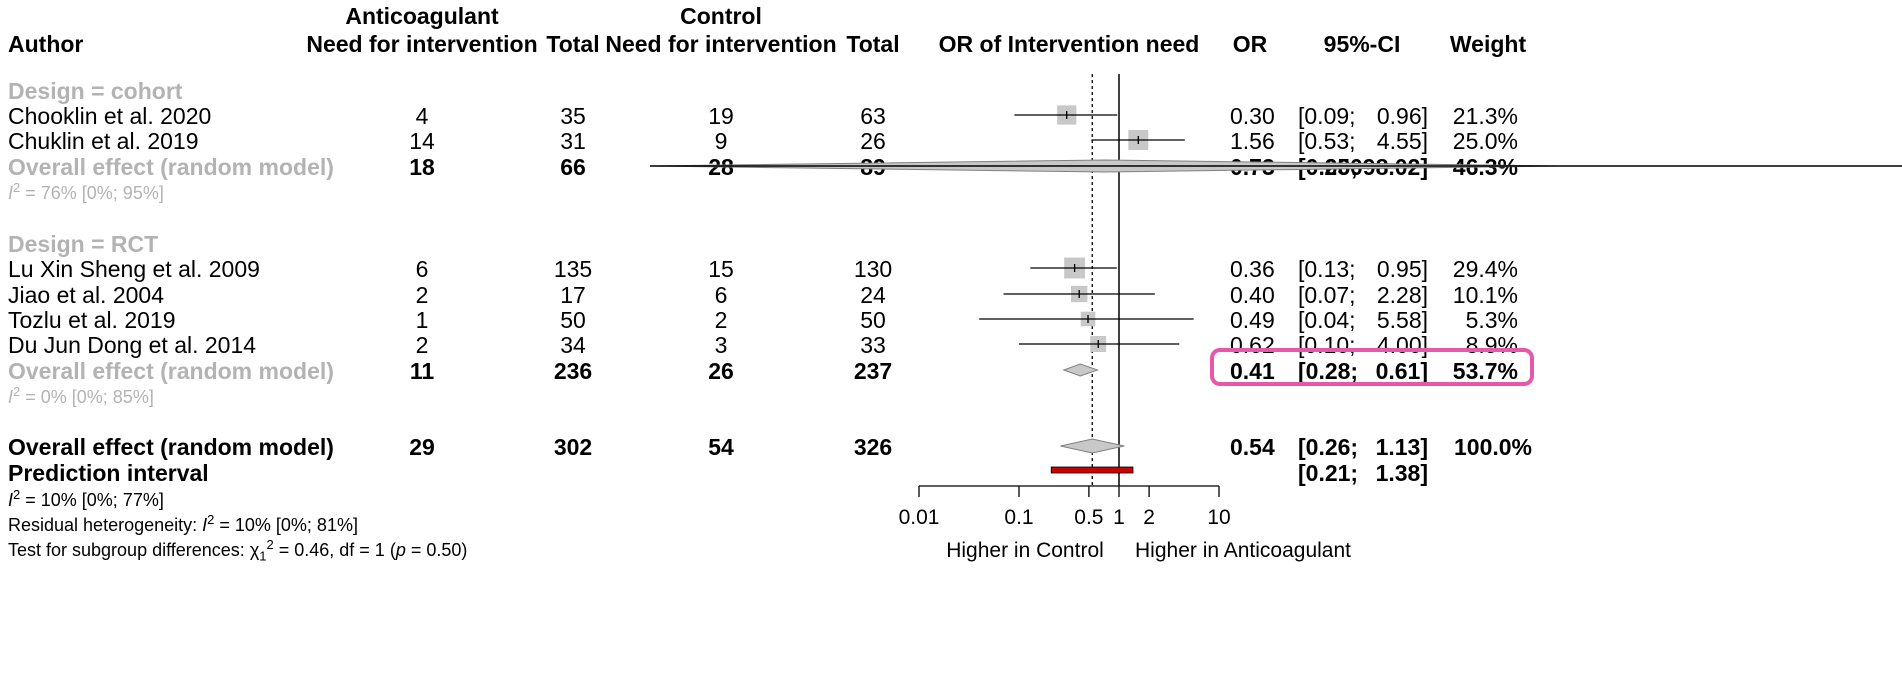 This screenshot has height=692, width=1902. Describe the element at coordinates (422, 447) in the screenshot. I see `overall-events-anti: 29` at that location.